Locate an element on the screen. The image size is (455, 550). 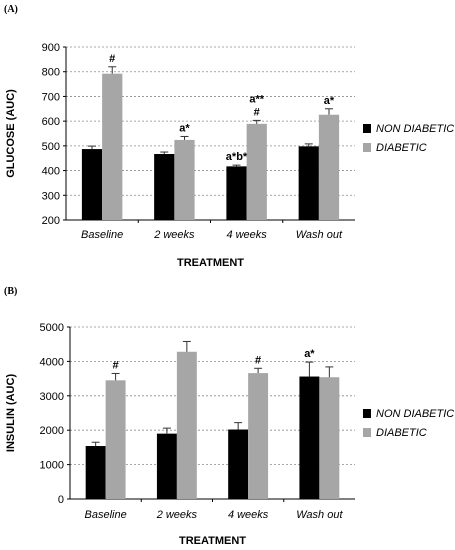
y-tick-label: 5000 is located at coordinates (52, 328).